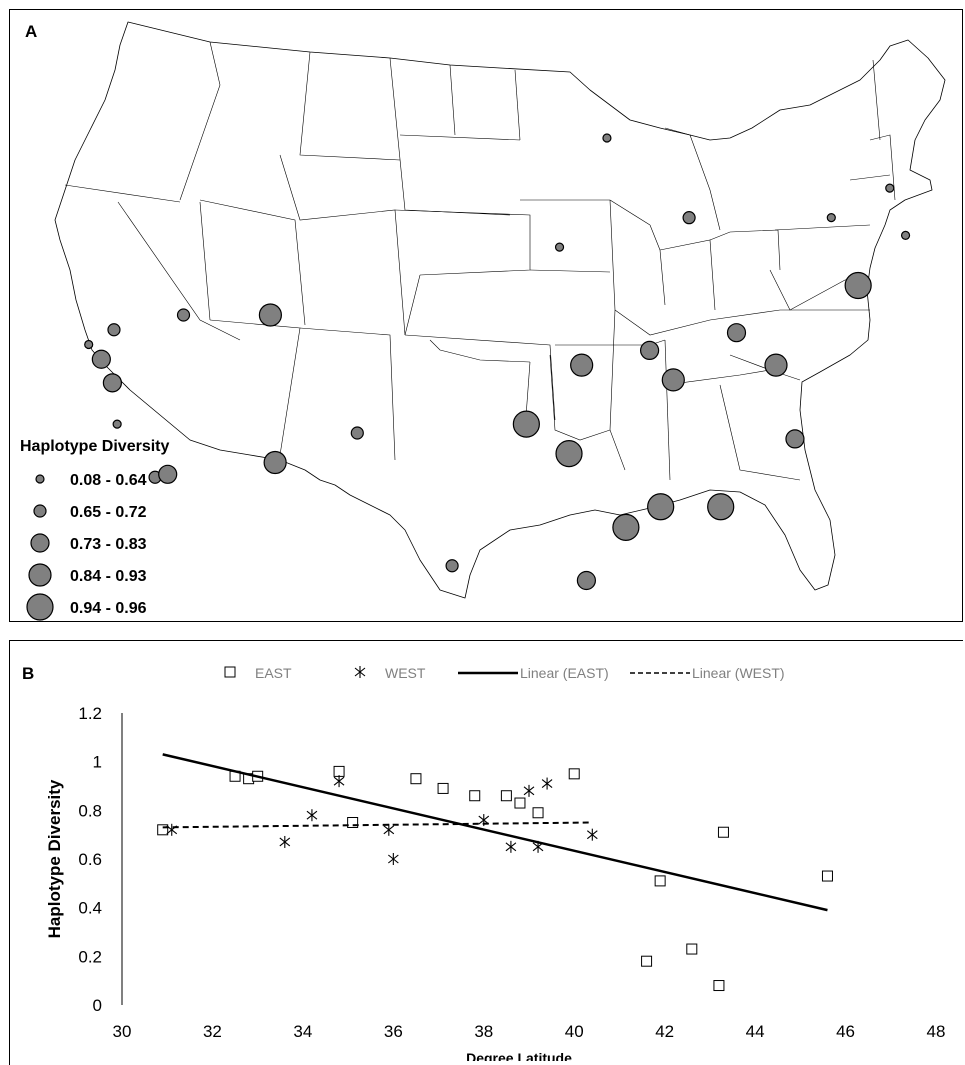  I want to click on x-tick-label: 32, so click(212, 1031).